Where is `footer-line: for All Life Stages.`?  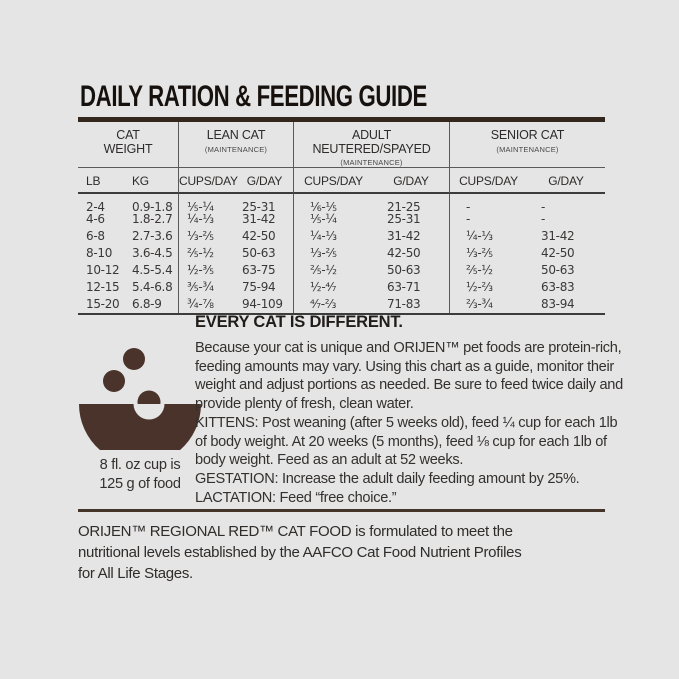 footer-line: for All Life Stages. is located at coordinates (135, 573).